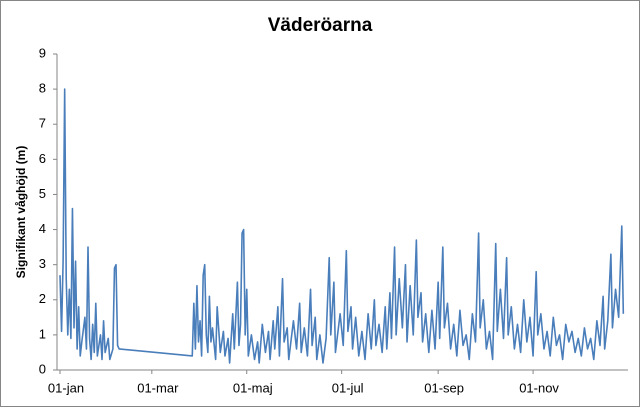 The image size is (640, 407). Describe the element at coordinates (42, 228) in the screenshot. I see `y-tick-label: 4` at that location.